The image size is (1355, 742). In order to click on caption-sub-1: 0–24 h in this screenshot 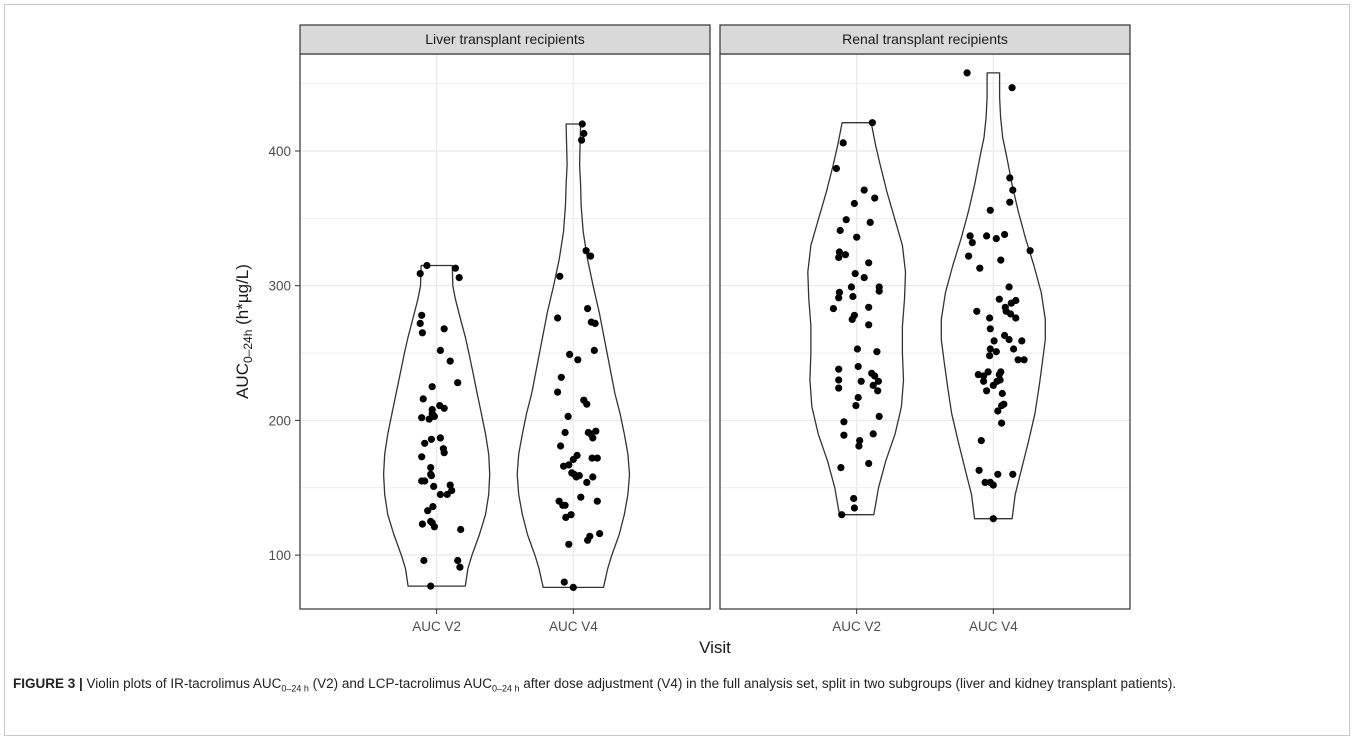, I will do `click(295, 688)`.